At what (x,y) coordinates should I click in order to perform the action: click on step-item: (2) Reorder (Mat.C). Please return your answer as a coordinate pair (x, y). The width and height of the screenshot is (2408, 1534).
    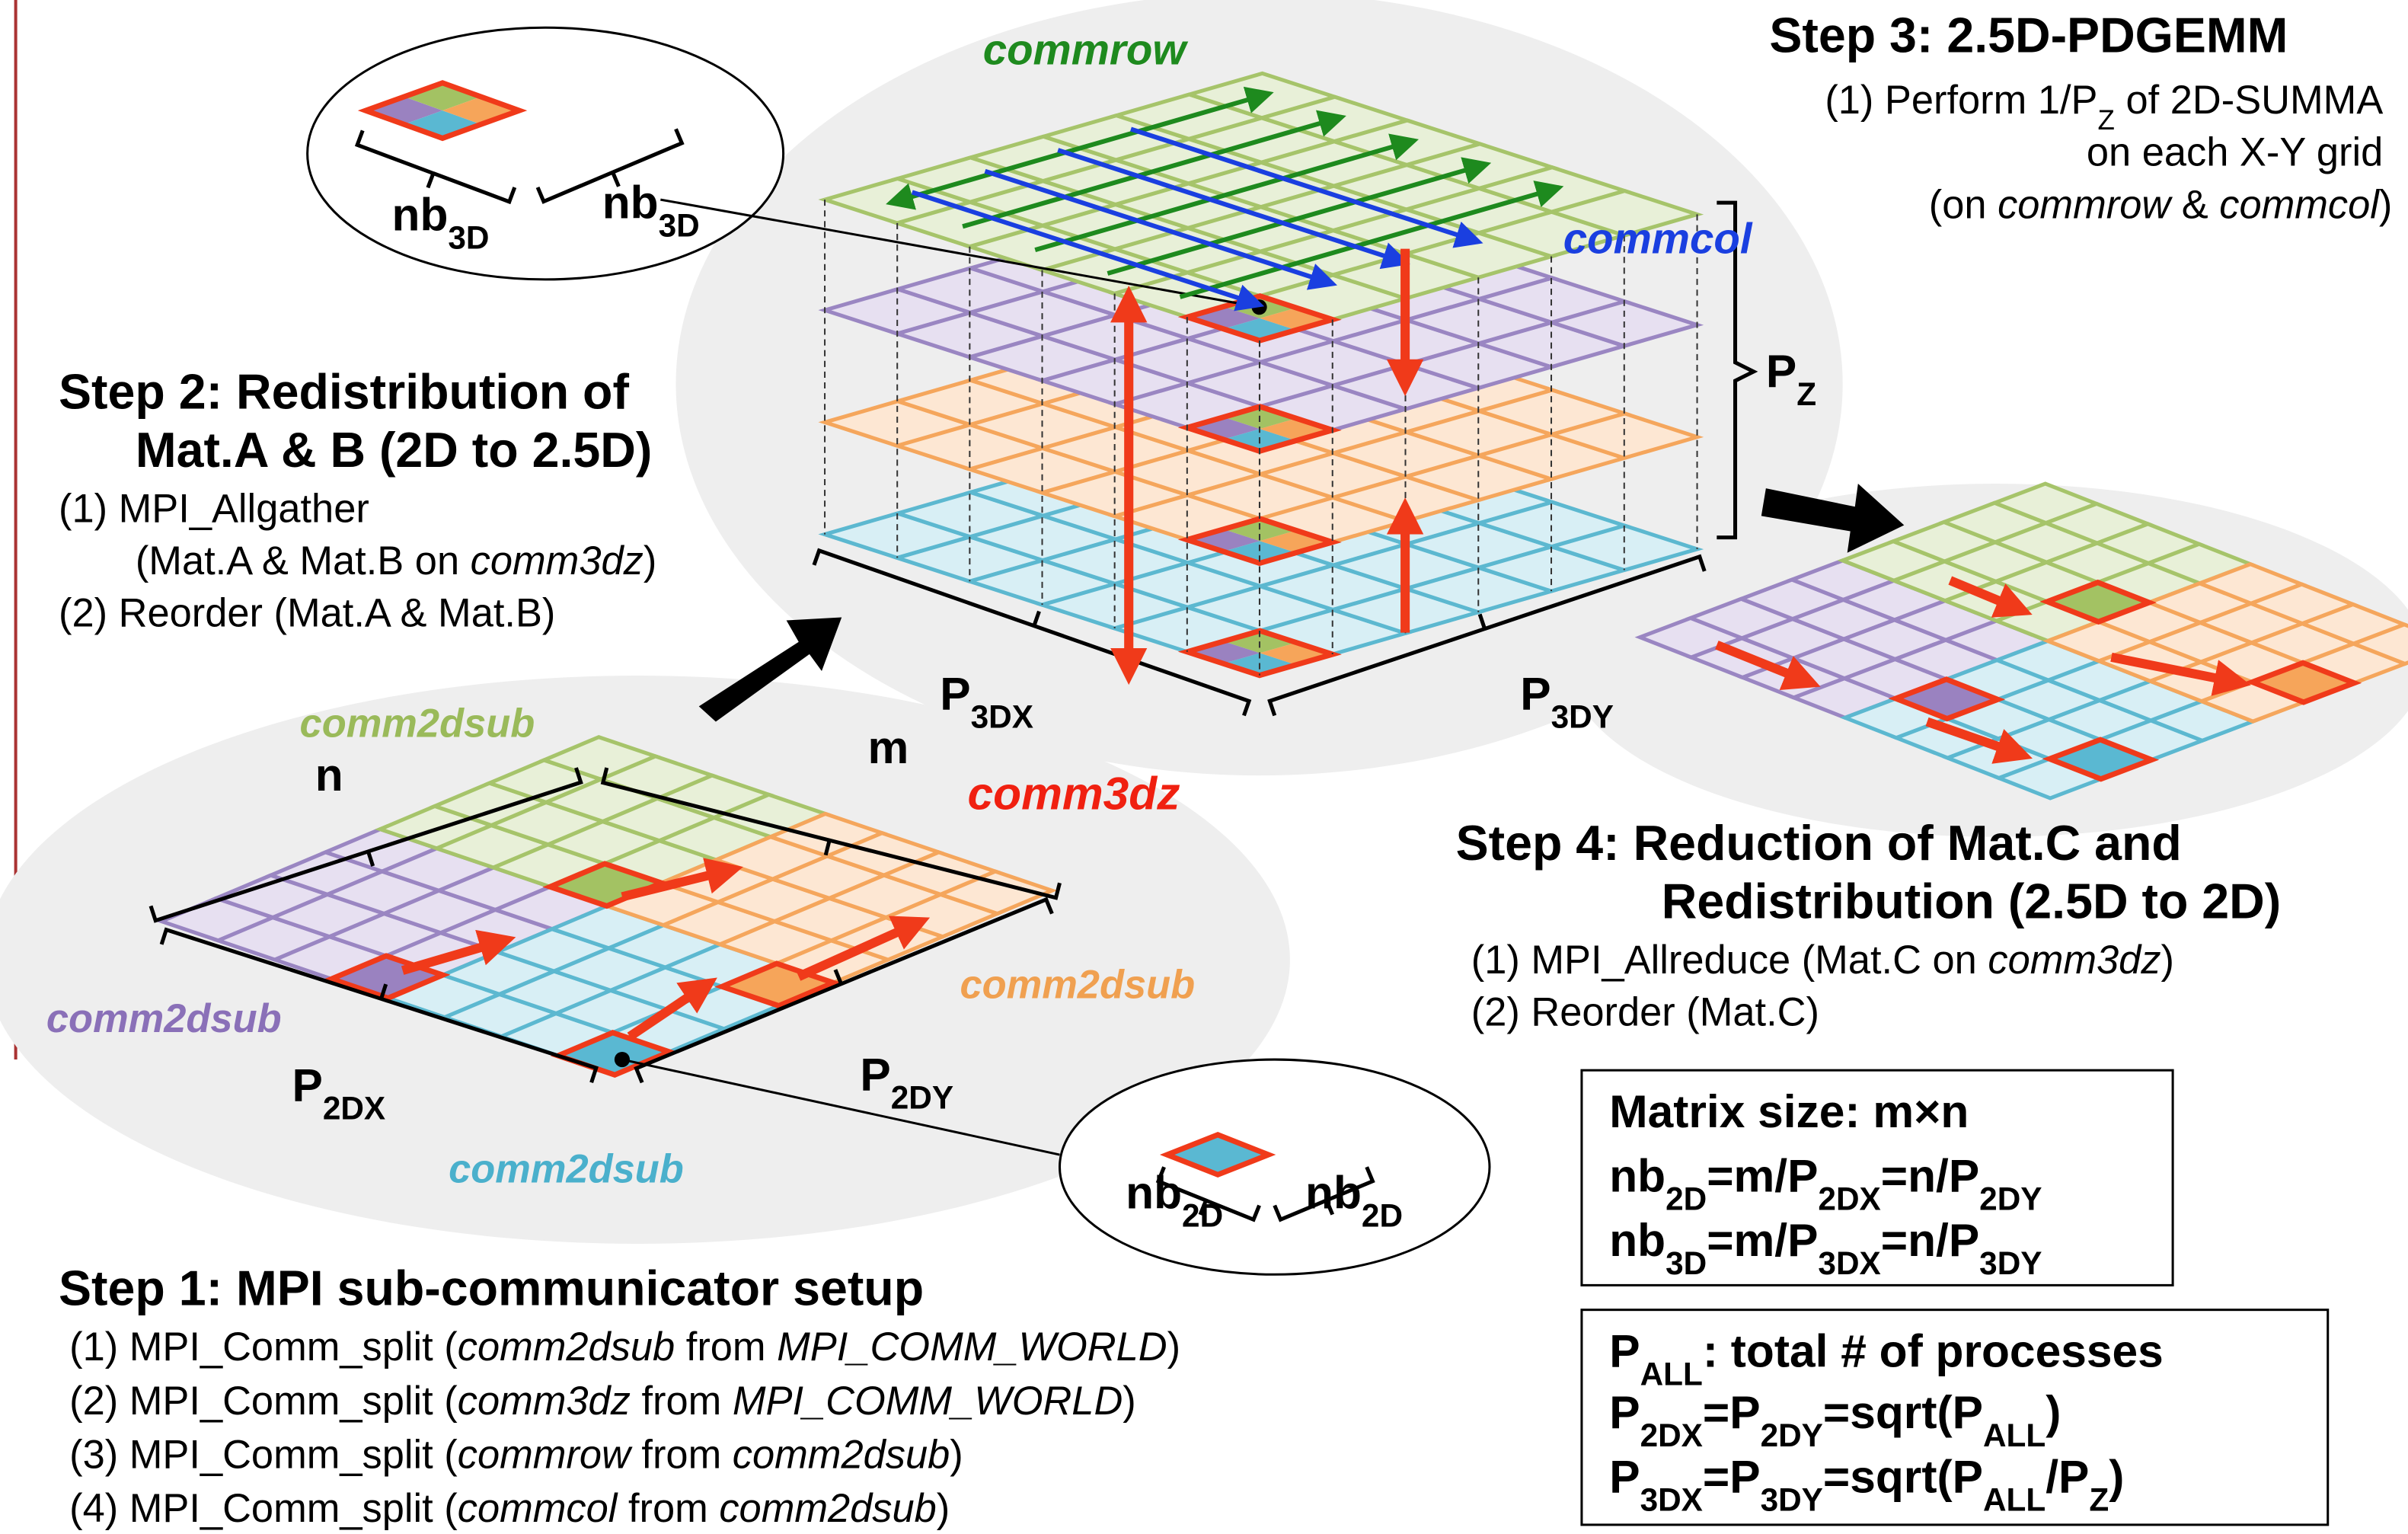
    Looking at the image, I should click on (1645, 1013).